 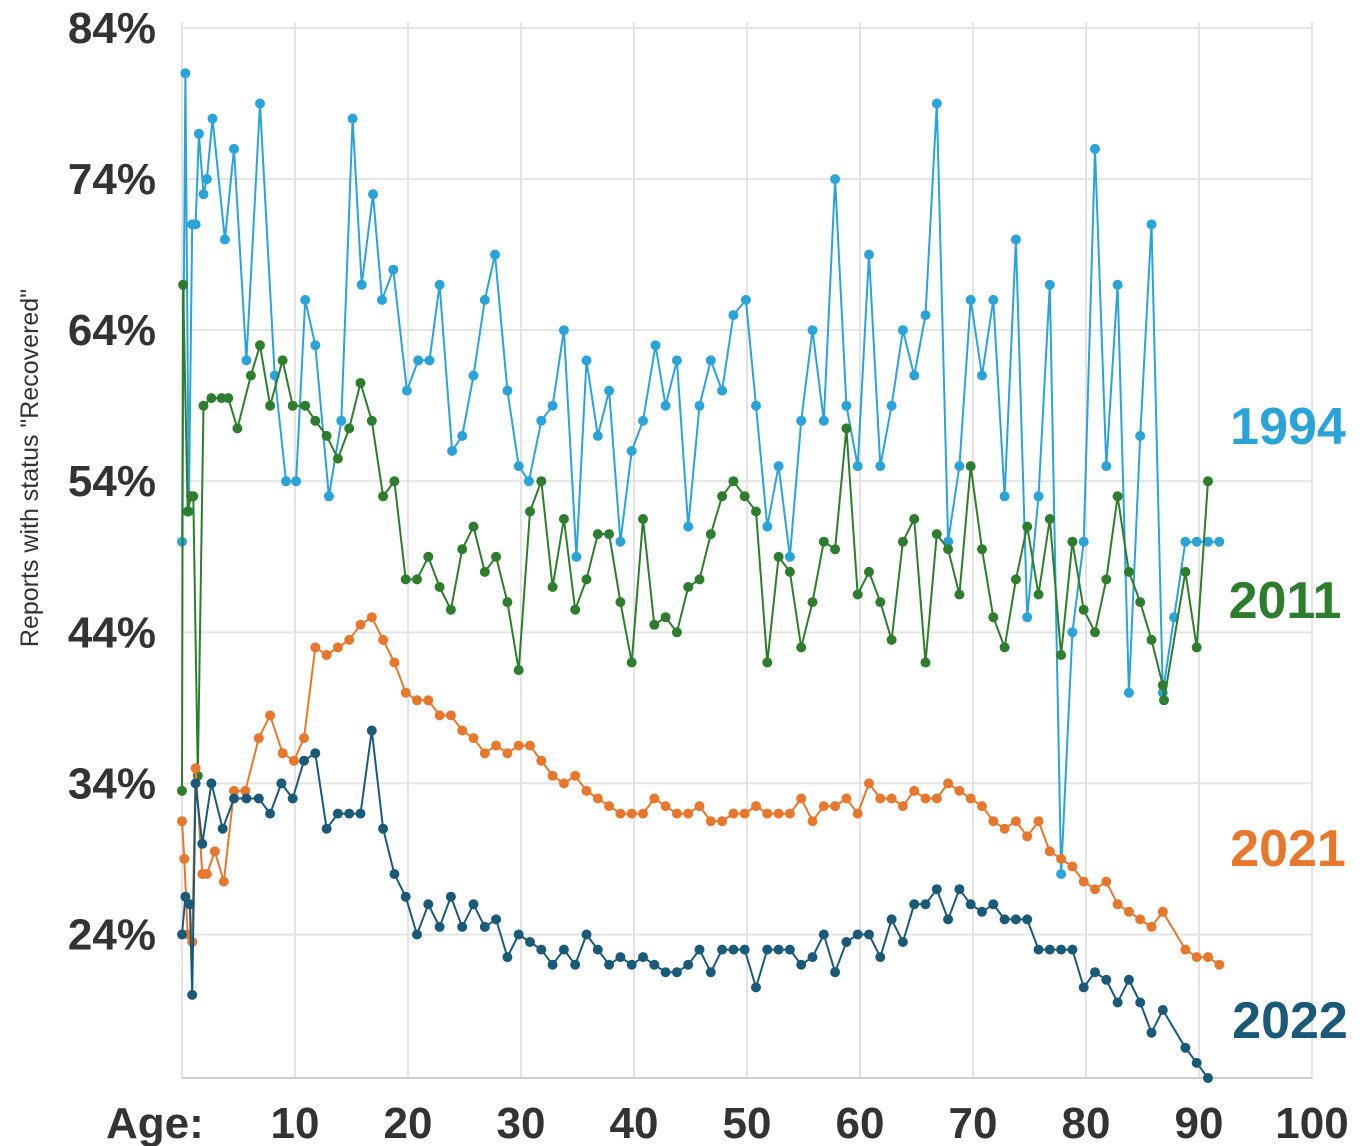 I want to click on y-tick-label: 64%, so click(x=112, y=330).